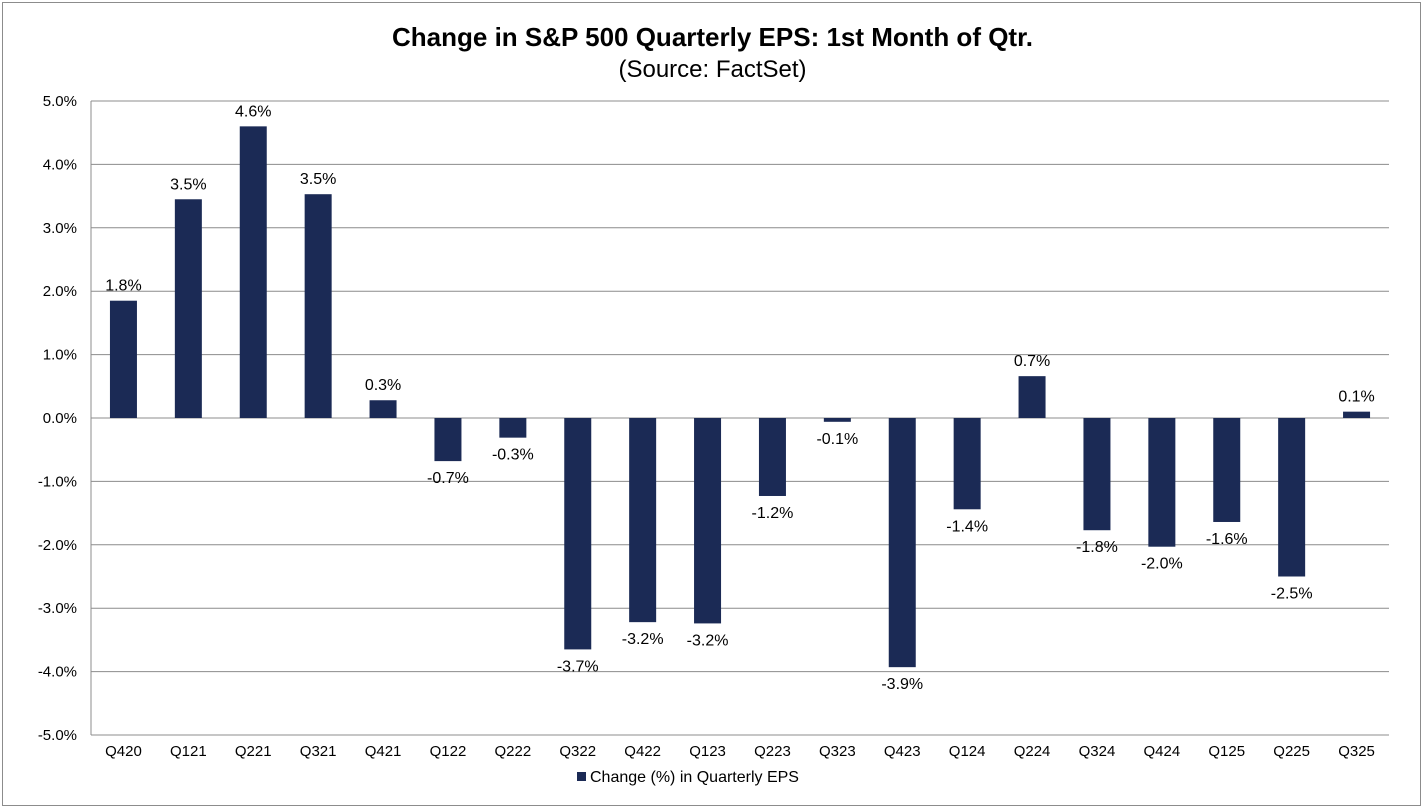  What do you see at coordinates (707, 751) in the screenshot?
I see `x-tick-label: Q123` at bounding box center [707, 751].